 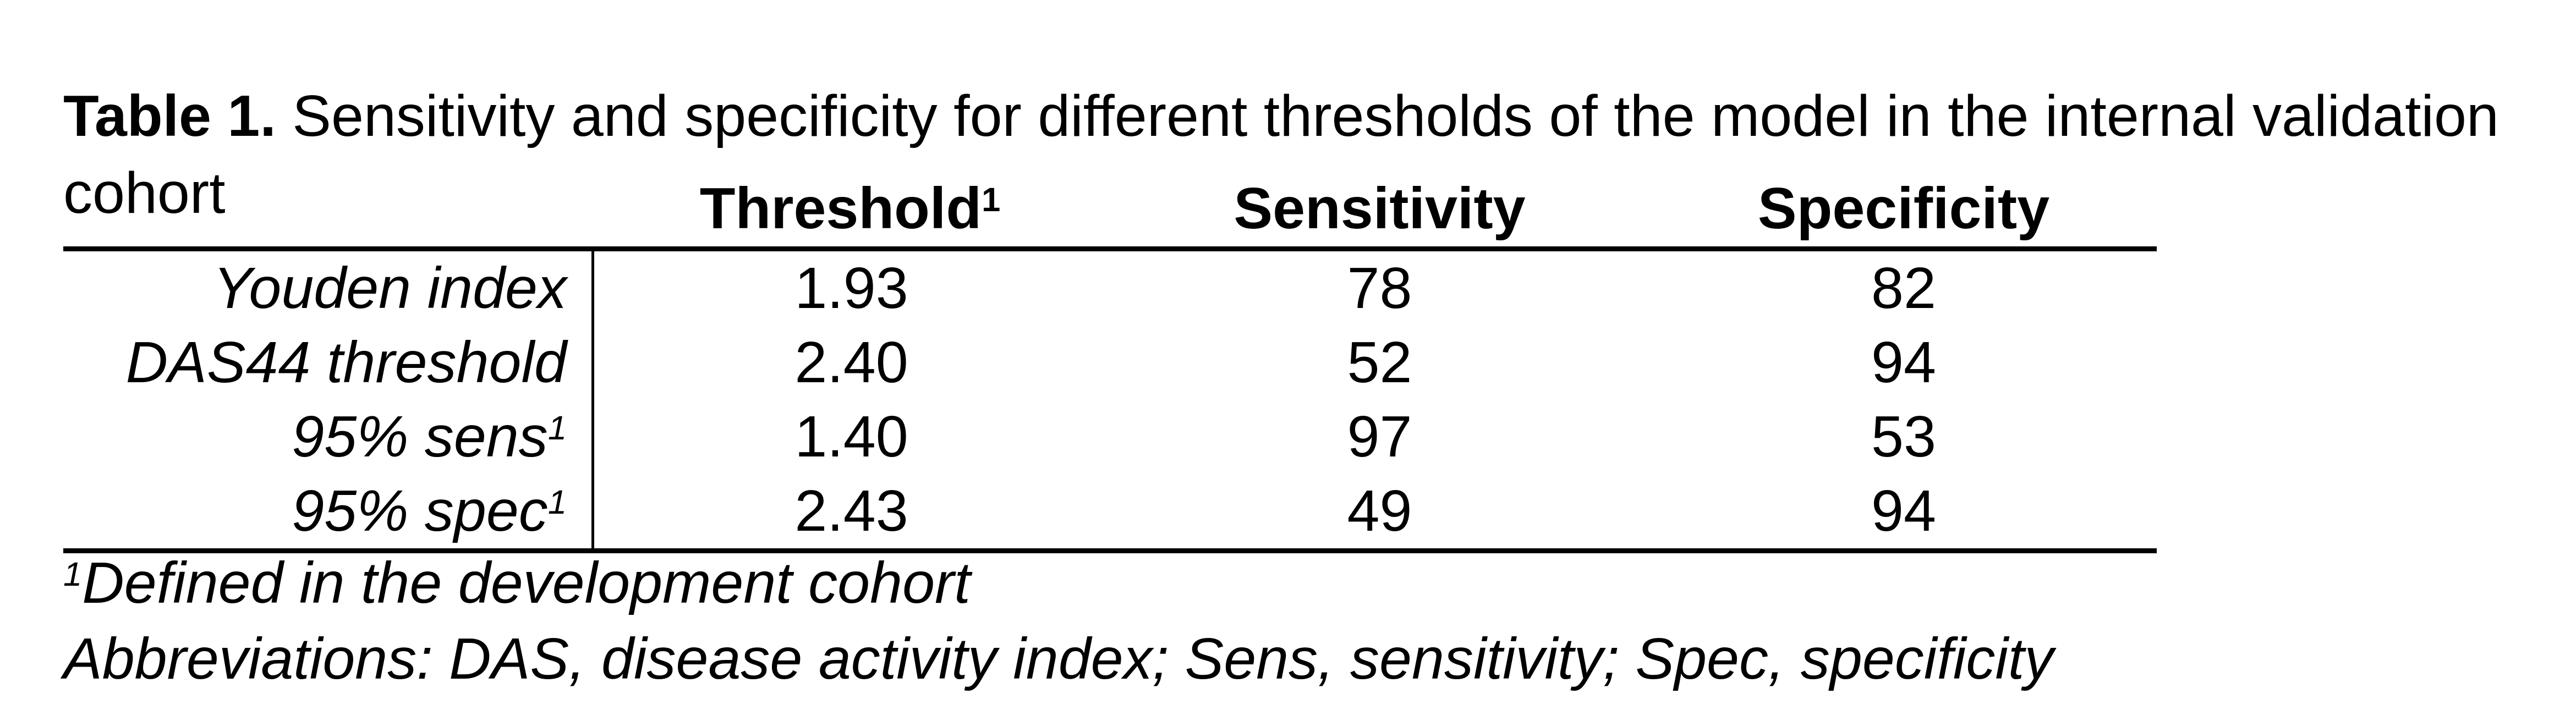 I want to click on row-label: DAS44 threshold, so click(x=327, y=362).